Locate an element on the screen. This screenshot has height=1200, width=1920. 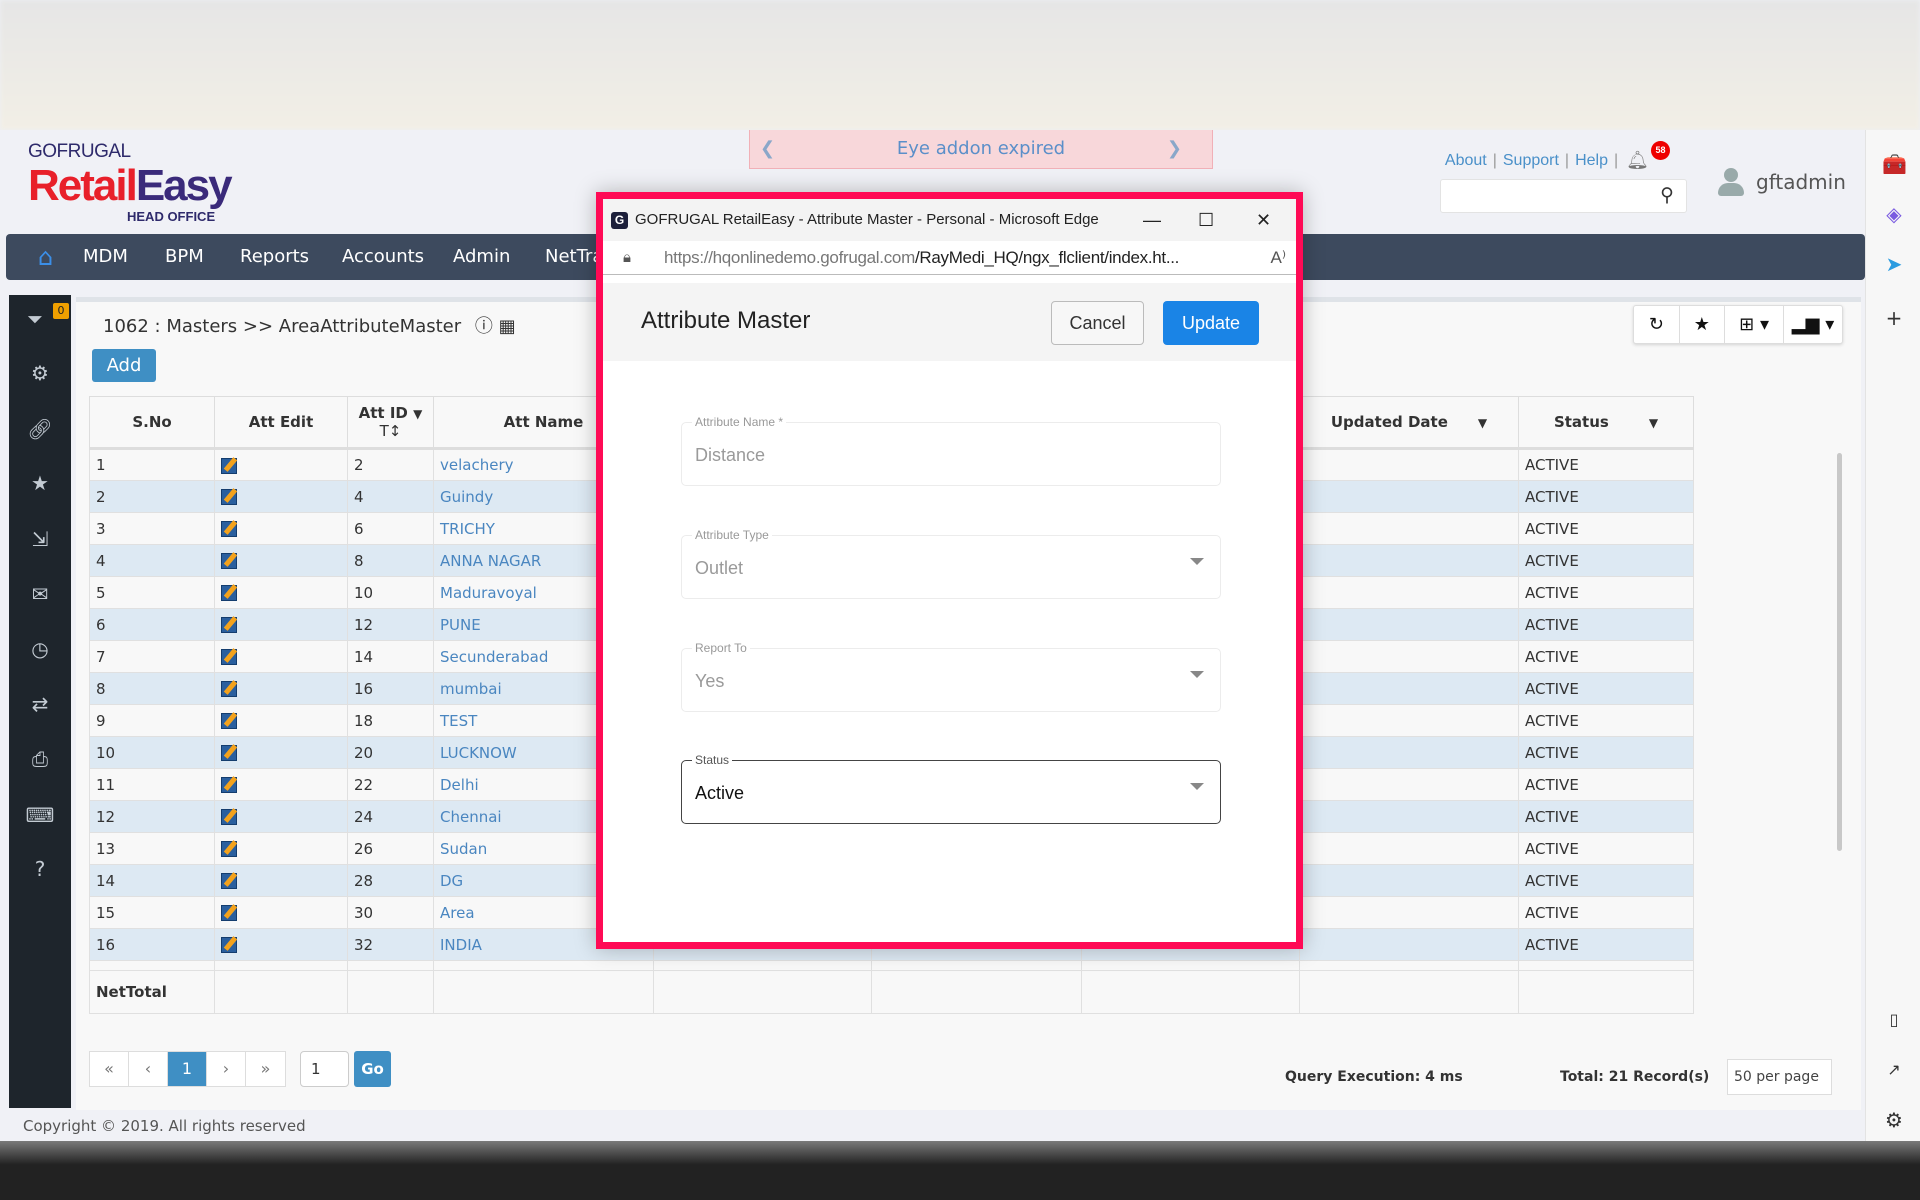
cell-id: 14 is located at coordinates (390, 656).